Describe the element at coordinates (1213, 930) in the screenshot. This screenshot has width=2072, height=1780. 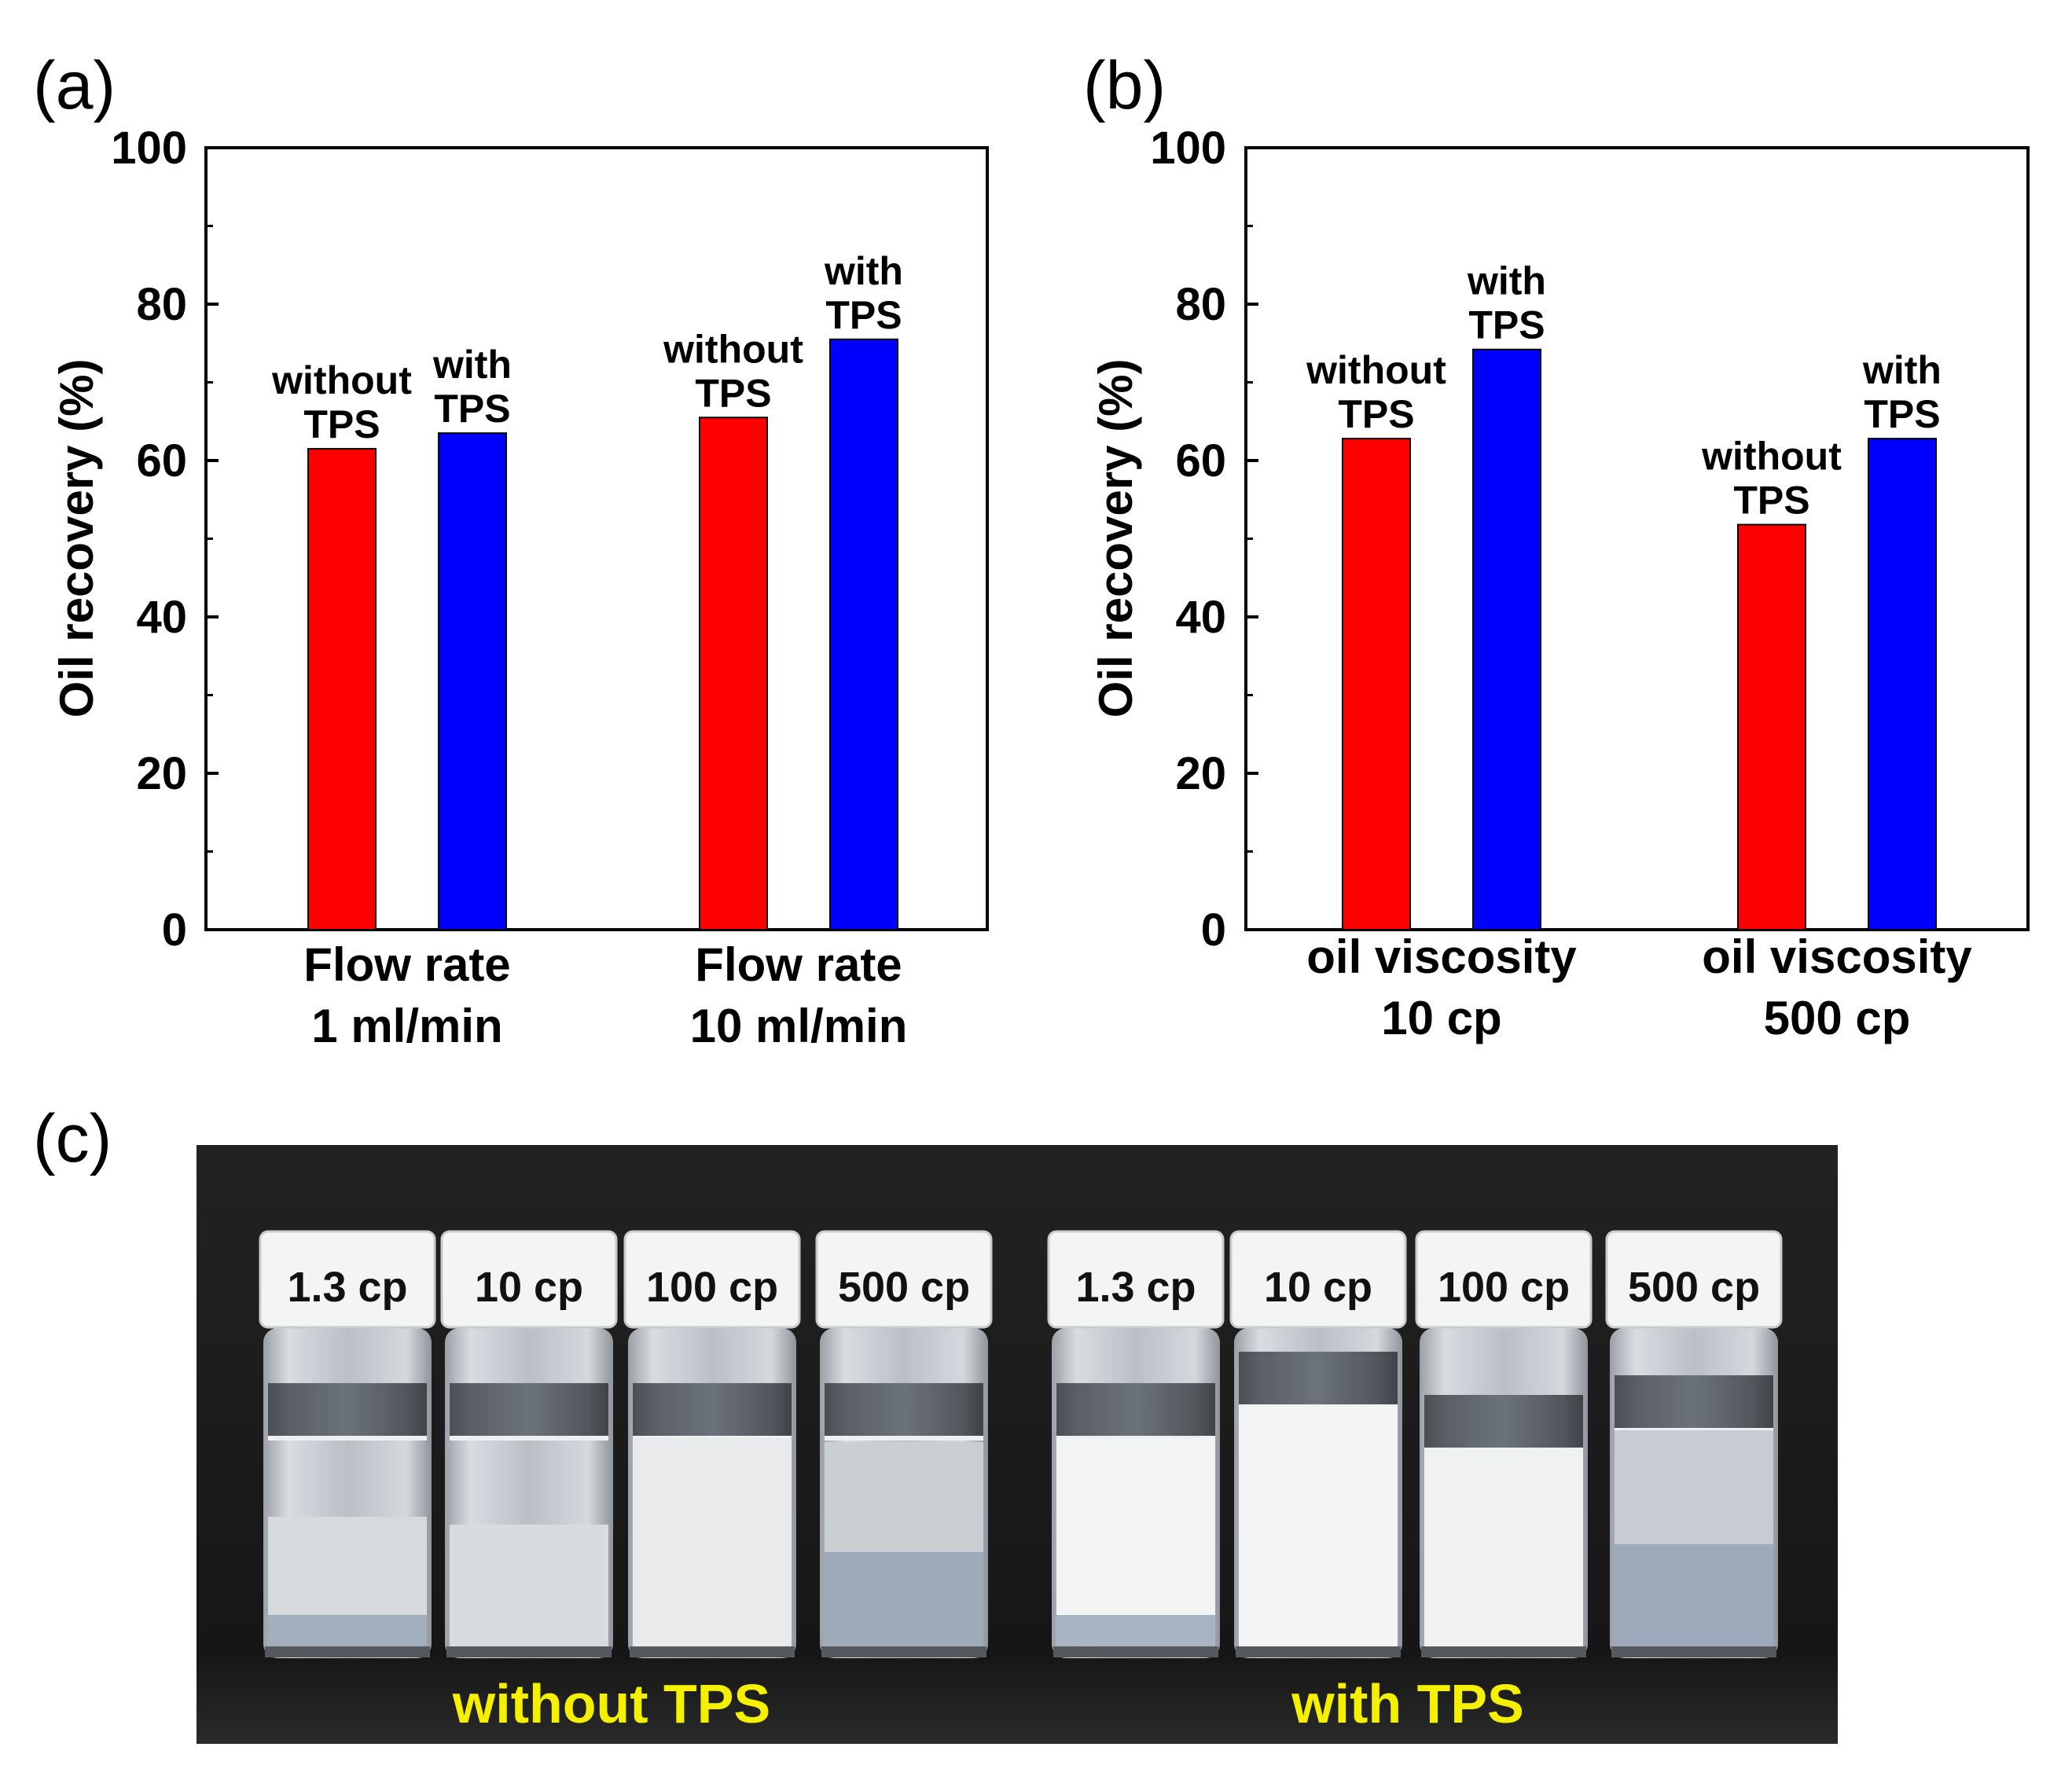
I see `y-tick-label-b: 0` at that location.